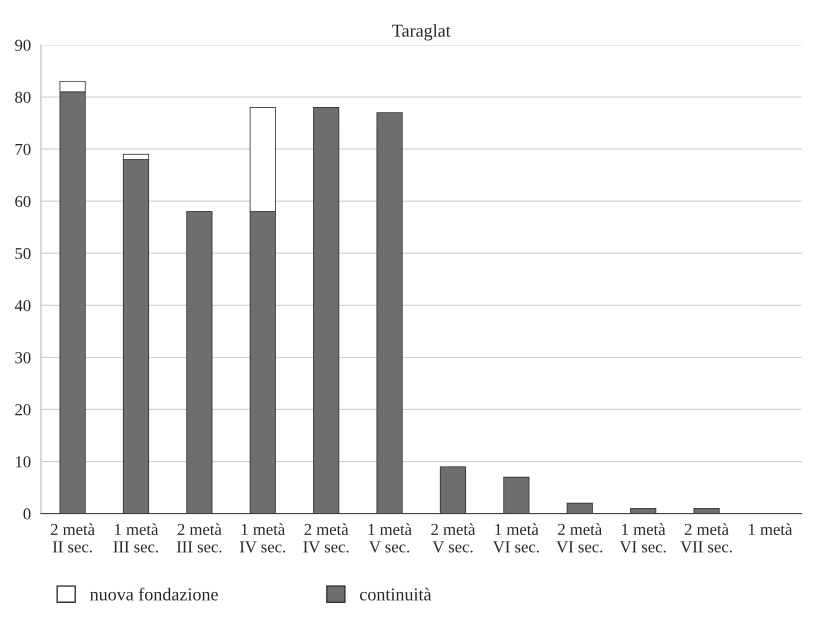 This screenshot has height=642, width=818. I want to click on x-tick-label: 2 metà V sec., so click(453, 538).